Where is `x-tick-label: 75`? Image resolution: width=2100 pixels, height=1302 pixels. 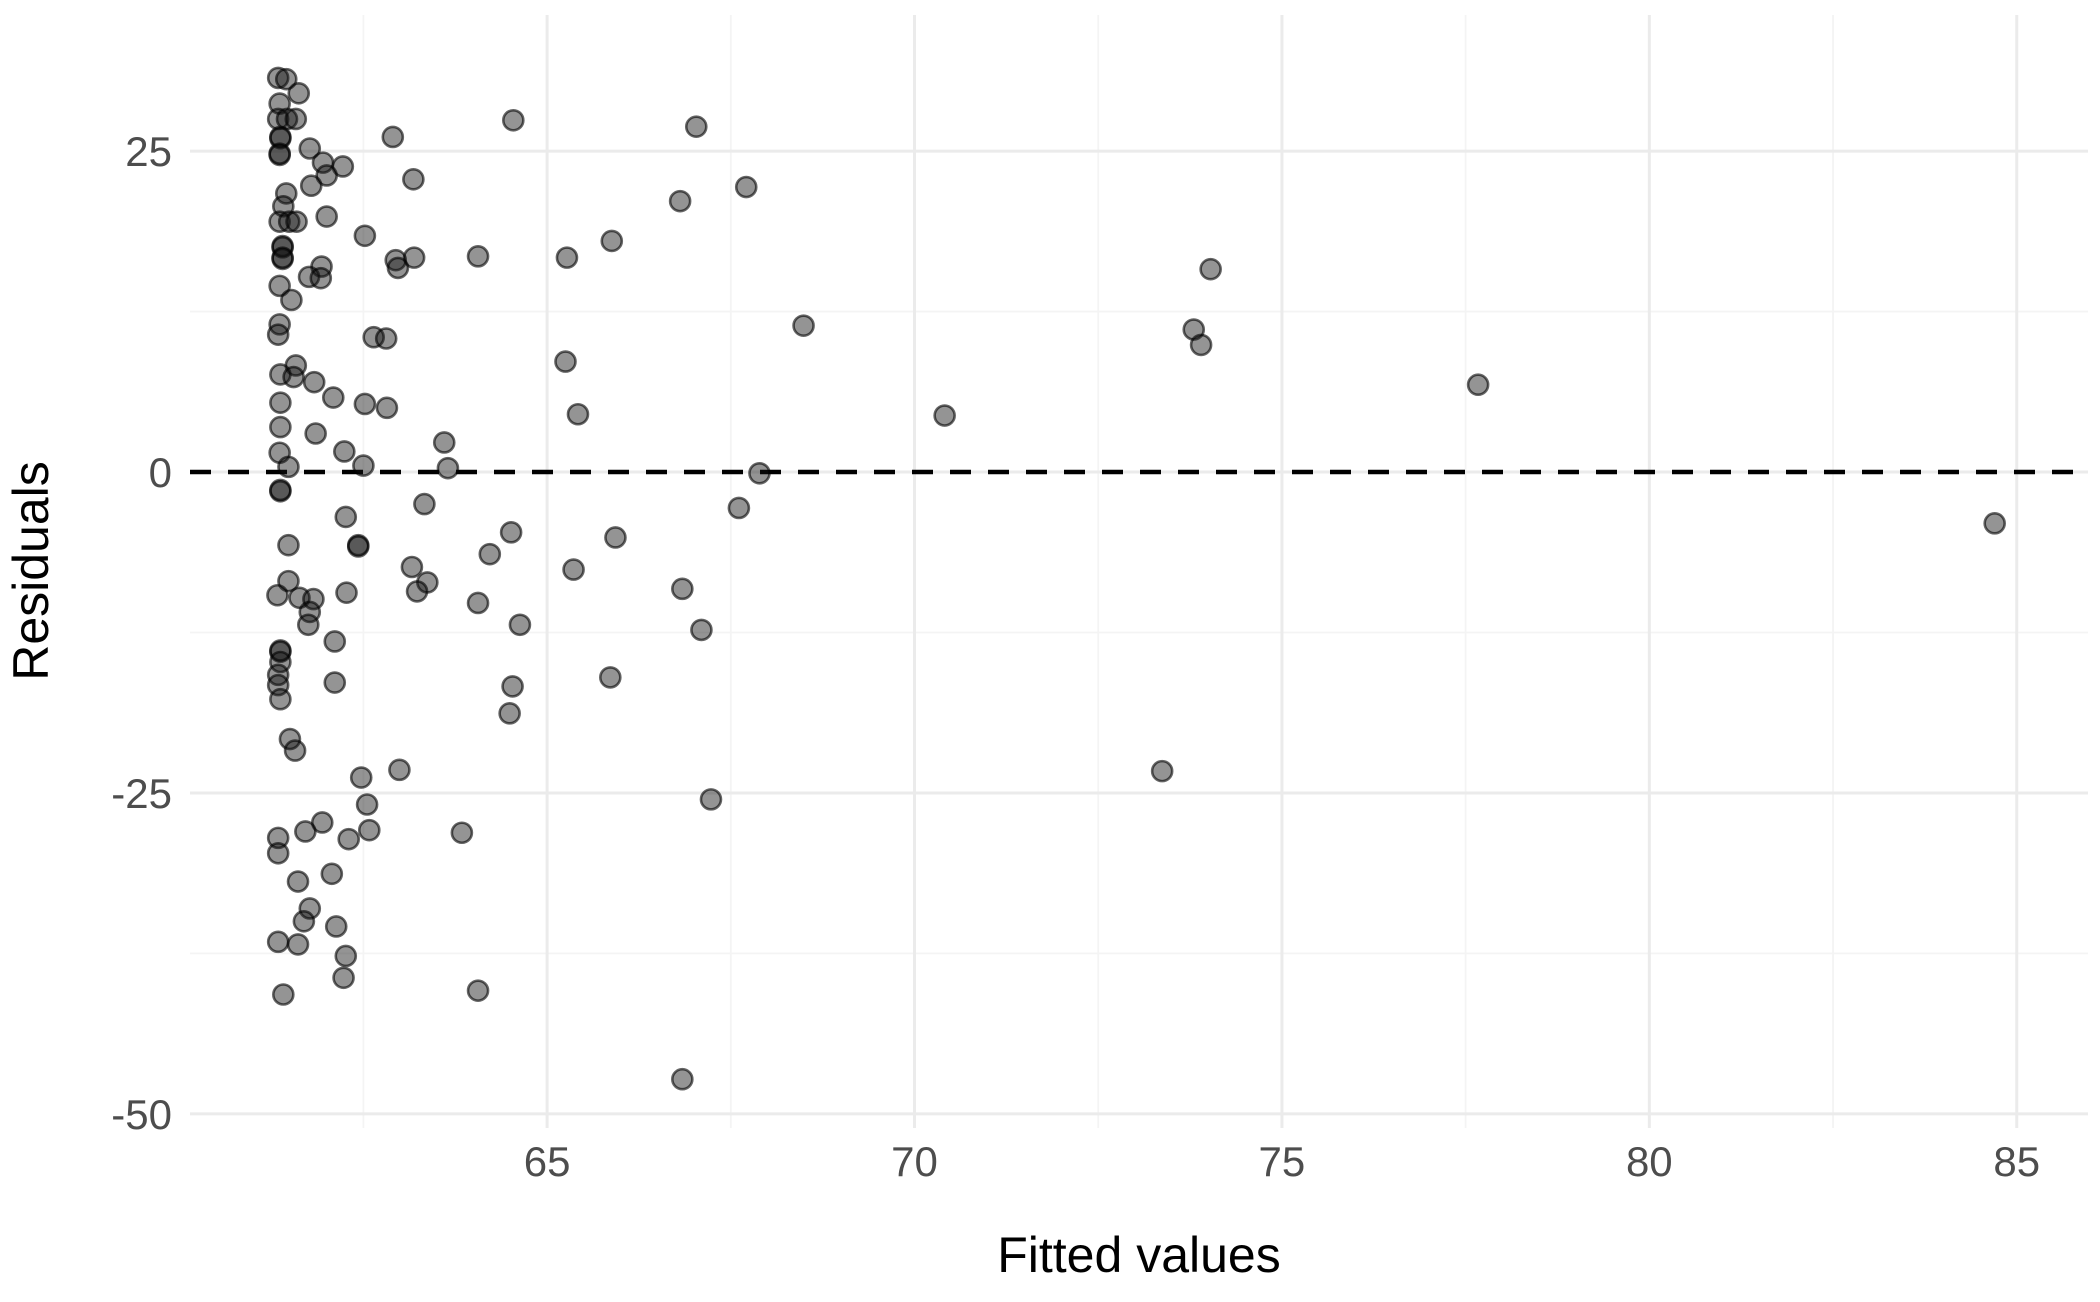
x-tick-label: 75 is located at coordinates (1282, 1161).